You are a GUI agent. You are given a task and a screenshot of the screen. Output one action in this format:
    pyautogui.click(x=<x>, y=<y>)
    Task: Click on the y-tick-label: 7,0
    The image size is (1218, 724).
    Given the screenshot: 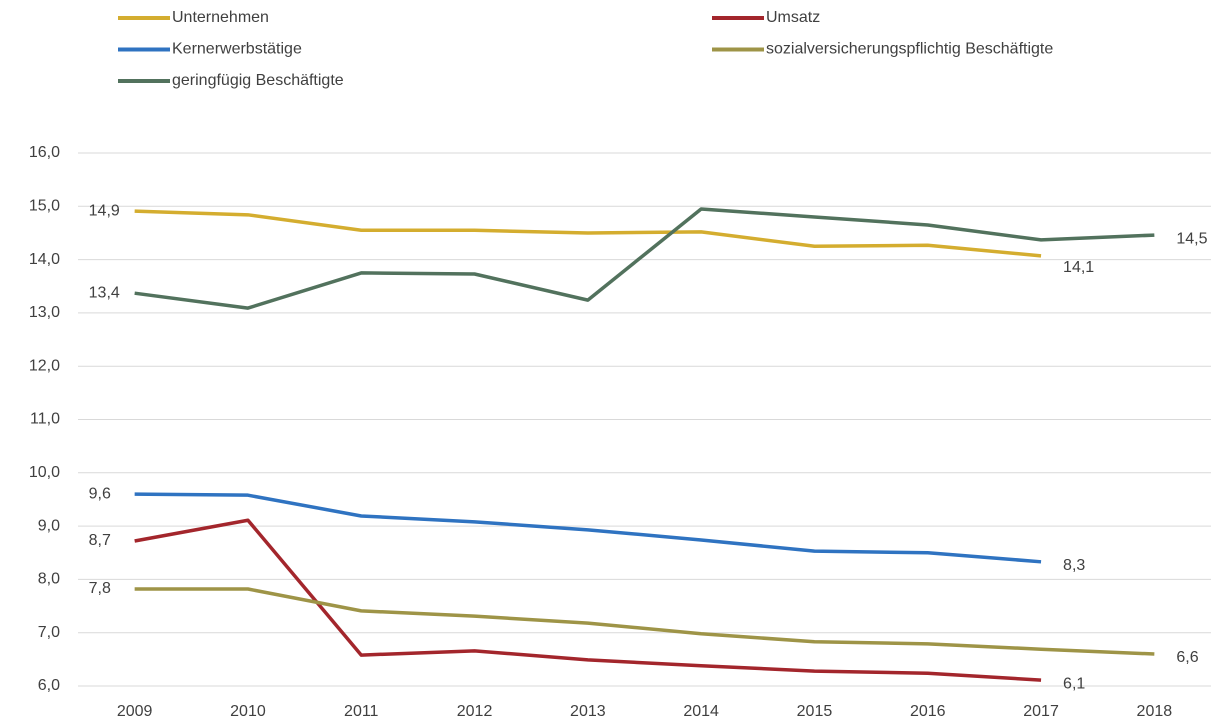 What is the action you would take?
    pyautogui.click(x=49, y=632)
    